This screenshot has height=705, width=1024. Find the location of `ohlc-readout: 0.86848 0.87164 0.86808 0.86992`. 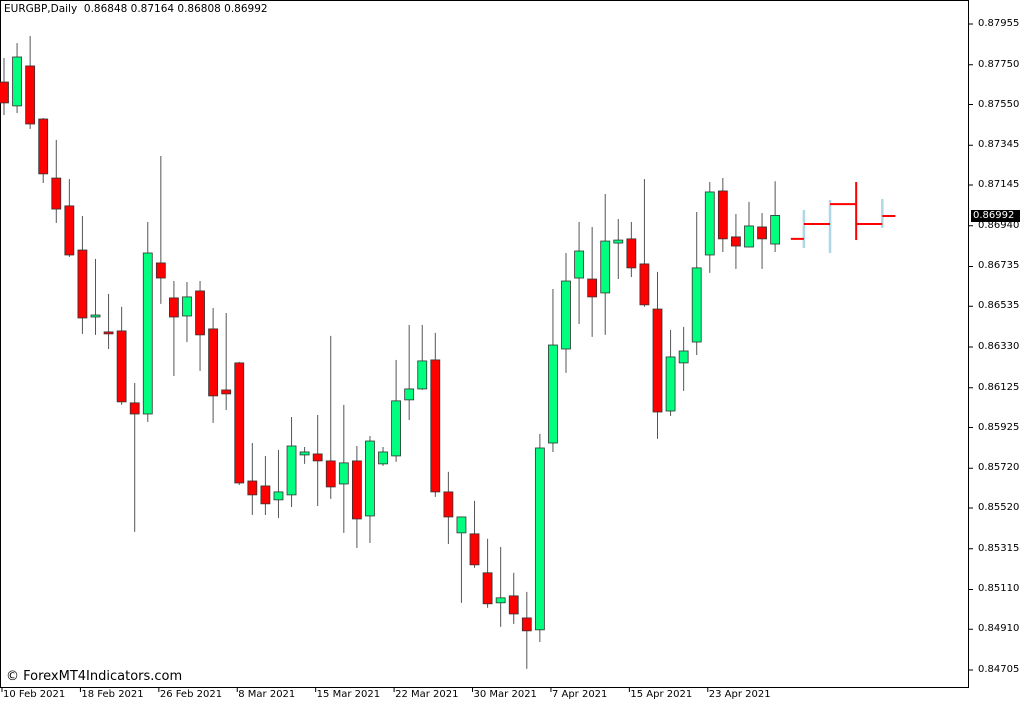

ohlc-readout: 0.86848 0.87164 0.86808 0.86992 is located at coordinates (175, 9).